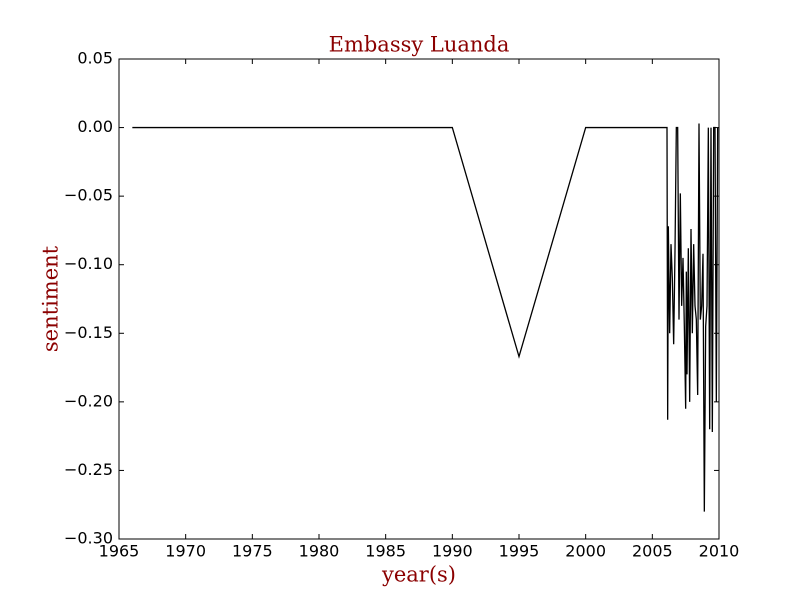 The image size is (800, 600). I want to click on y-tick-label: −0.15, so click(88, 332).